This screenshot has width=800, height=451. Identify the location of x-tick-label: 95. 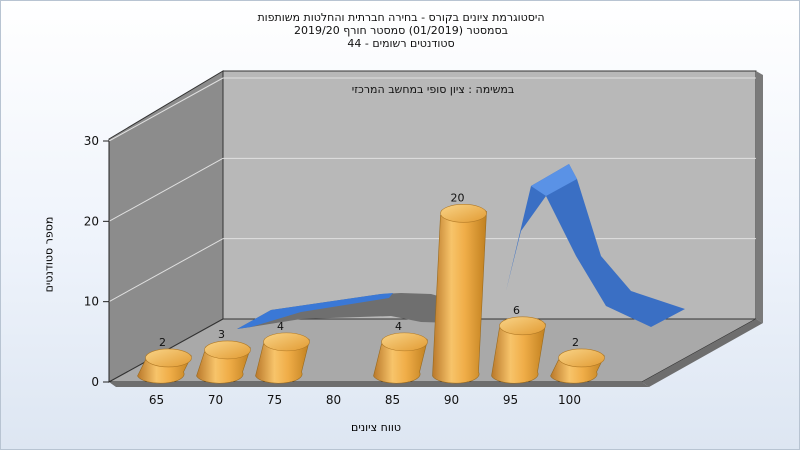
(510, 400).